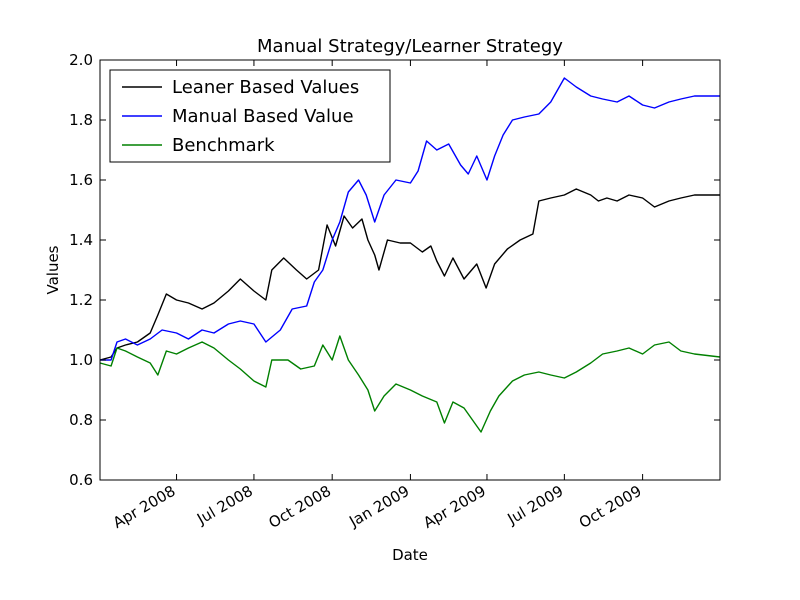  I want to click on y-tick-label: 0.6, so click(81, 480).